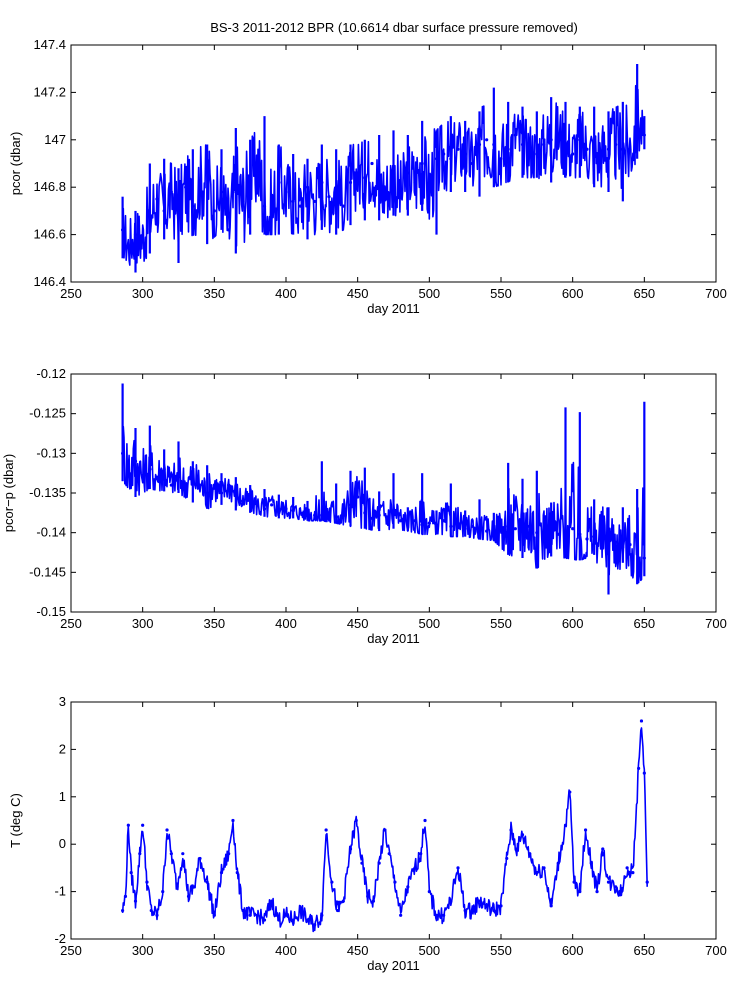 Image resolution: width=749 pixels, height=985 pixels. Describe the element at coordinates (49, 186) in the screenshot. I see `y-tick-label: 146.8` at that location.